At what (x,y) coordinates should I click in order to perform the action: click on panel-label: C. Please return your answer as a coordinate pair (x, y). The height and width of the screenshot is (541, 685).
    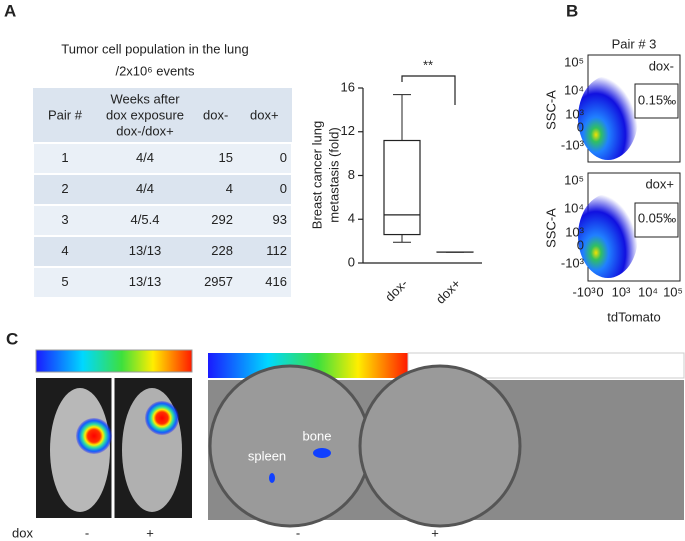
    Looking at the image, I should click on (12, 338).